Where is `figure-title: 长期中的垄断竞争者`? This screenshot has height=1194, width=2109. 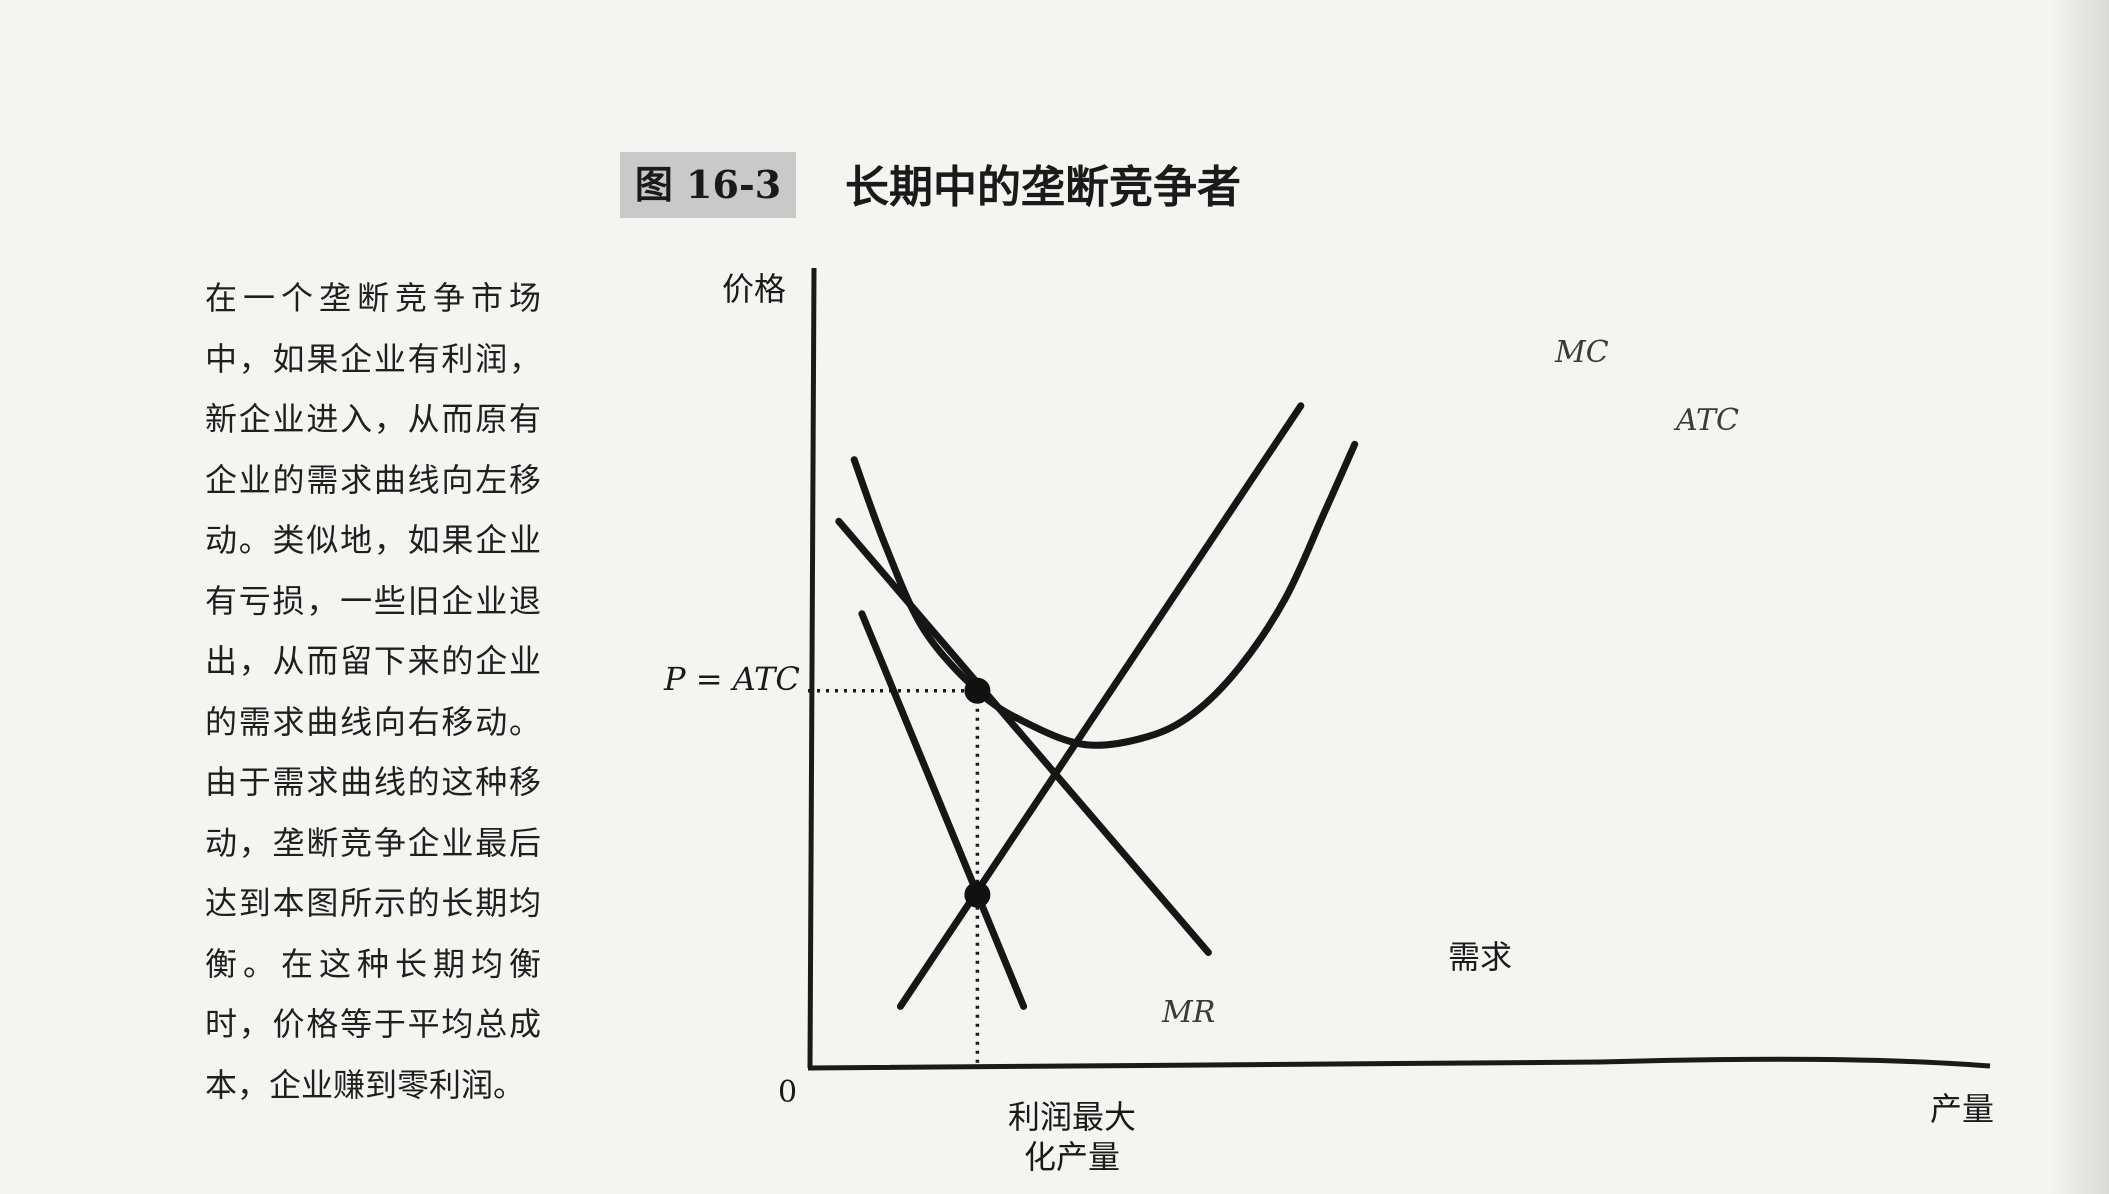
figure-title: 长期中的垄断竞争者 is located at coordinates (1043, 187).